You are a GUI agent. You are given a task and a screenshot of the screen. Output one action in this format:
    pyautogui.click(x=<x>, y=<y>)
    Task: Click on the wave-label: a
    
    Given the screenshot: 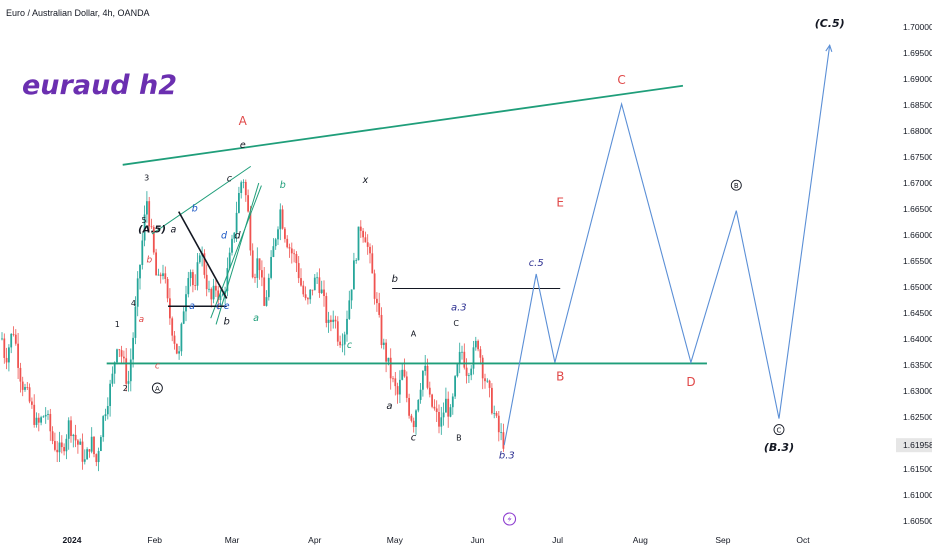 What is the action you would take?
    pyautogui.click(x=192, y=306)
    